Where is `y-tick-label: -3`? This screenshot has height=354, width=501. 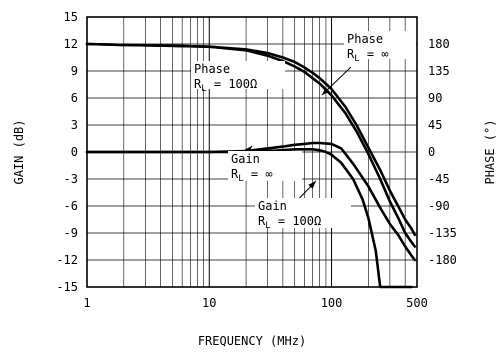
y-tick-label: -3 is located at coordinates (71, 179).